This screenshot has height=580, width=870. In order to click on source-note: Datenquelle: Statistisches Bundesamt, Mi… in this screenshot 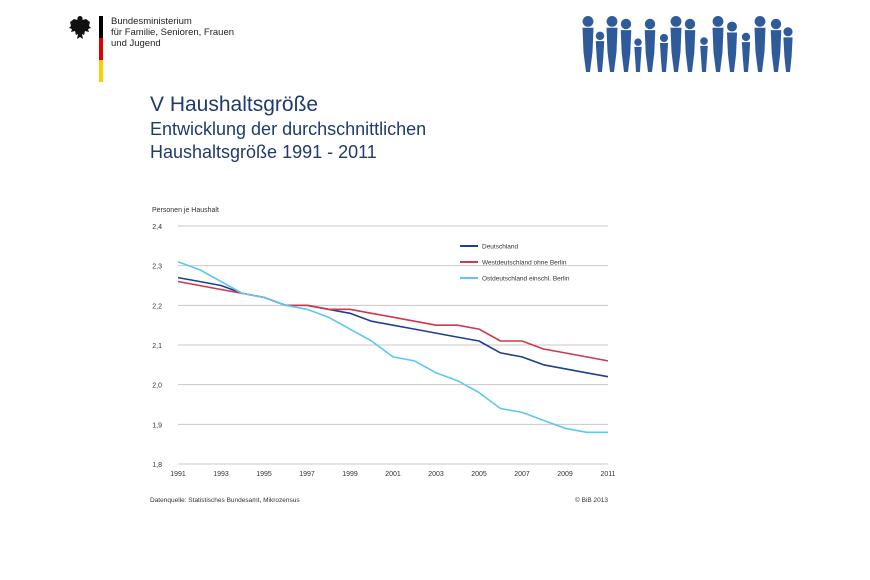, I will do `click(225, 500)`.